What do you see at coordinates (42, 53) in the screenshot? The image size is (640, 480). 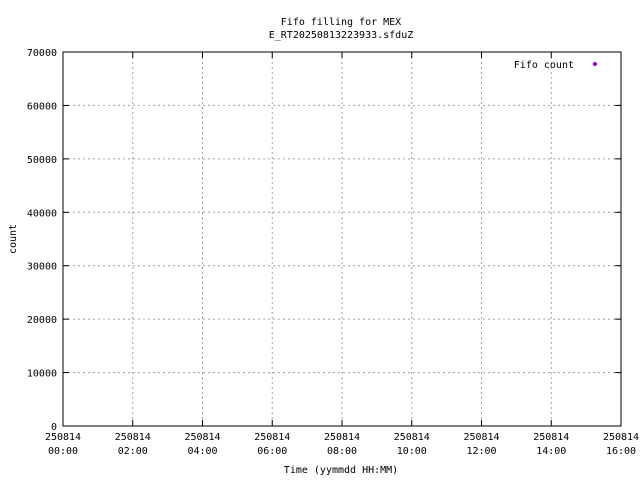 I see `y-tick-label: 70000` at bounding box center [42, 53].